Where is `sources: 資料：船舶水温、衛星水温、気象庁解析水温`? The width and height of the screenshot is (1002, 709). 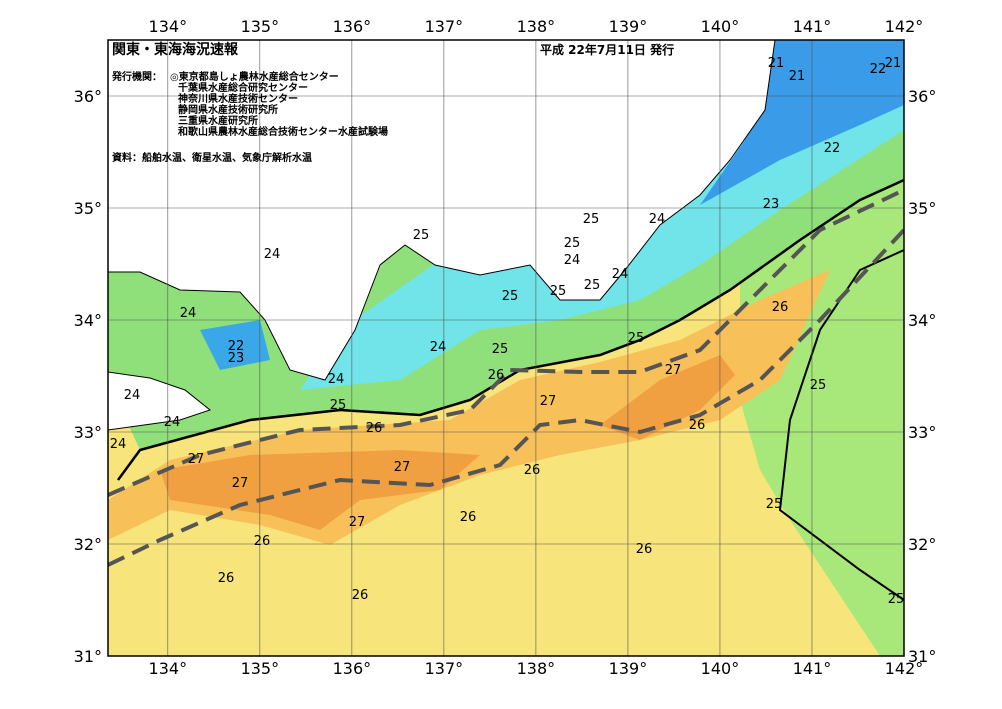 sources: 資料：船舶水温、衛星水温、気象庁解析水温 is located at coordinates (212, 157).